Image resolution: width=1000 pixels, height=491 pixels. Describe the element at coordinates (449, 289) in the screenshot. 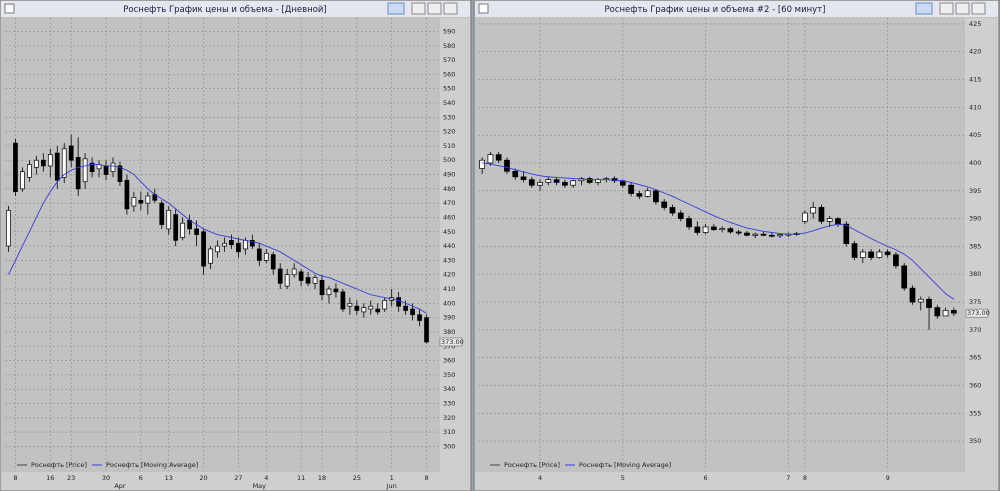

I see `y-tick-label: 410` at that location.